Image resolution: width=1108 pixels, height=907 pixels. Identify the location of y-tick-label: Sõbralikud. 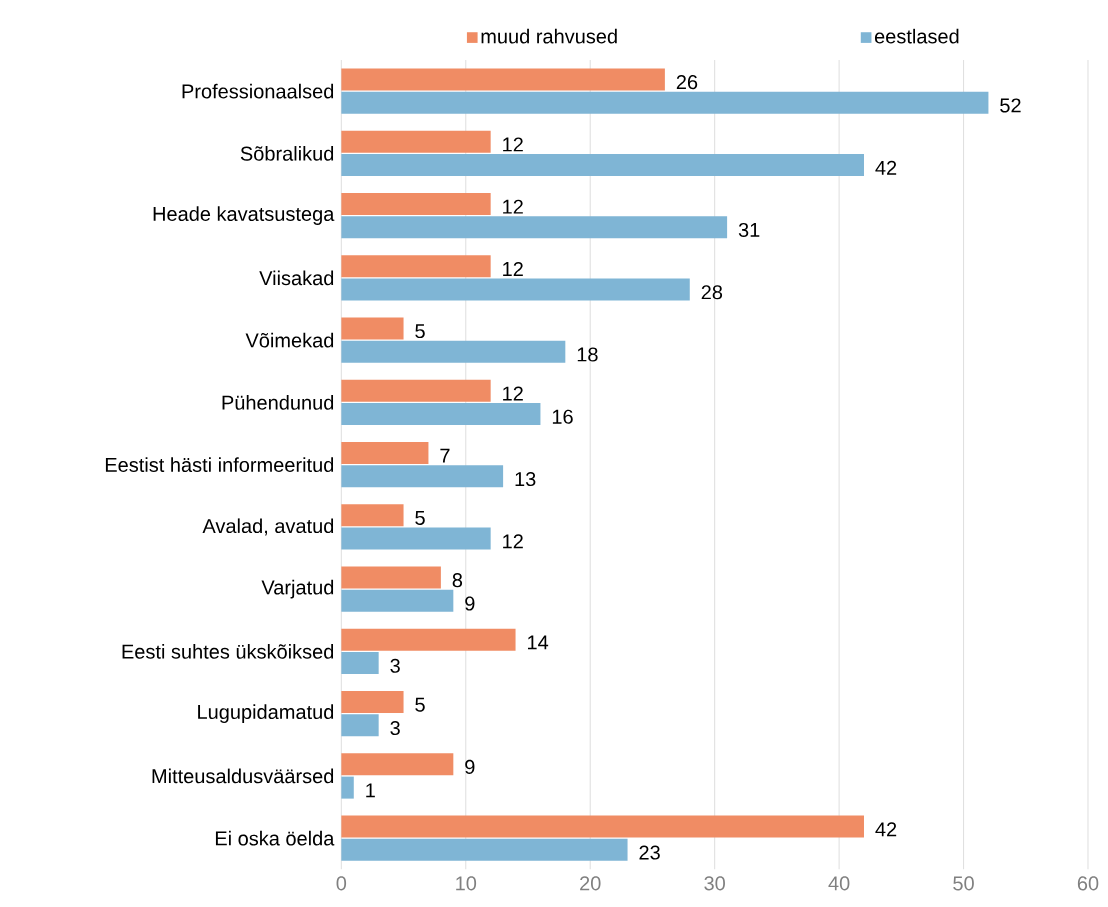
(287, 153).